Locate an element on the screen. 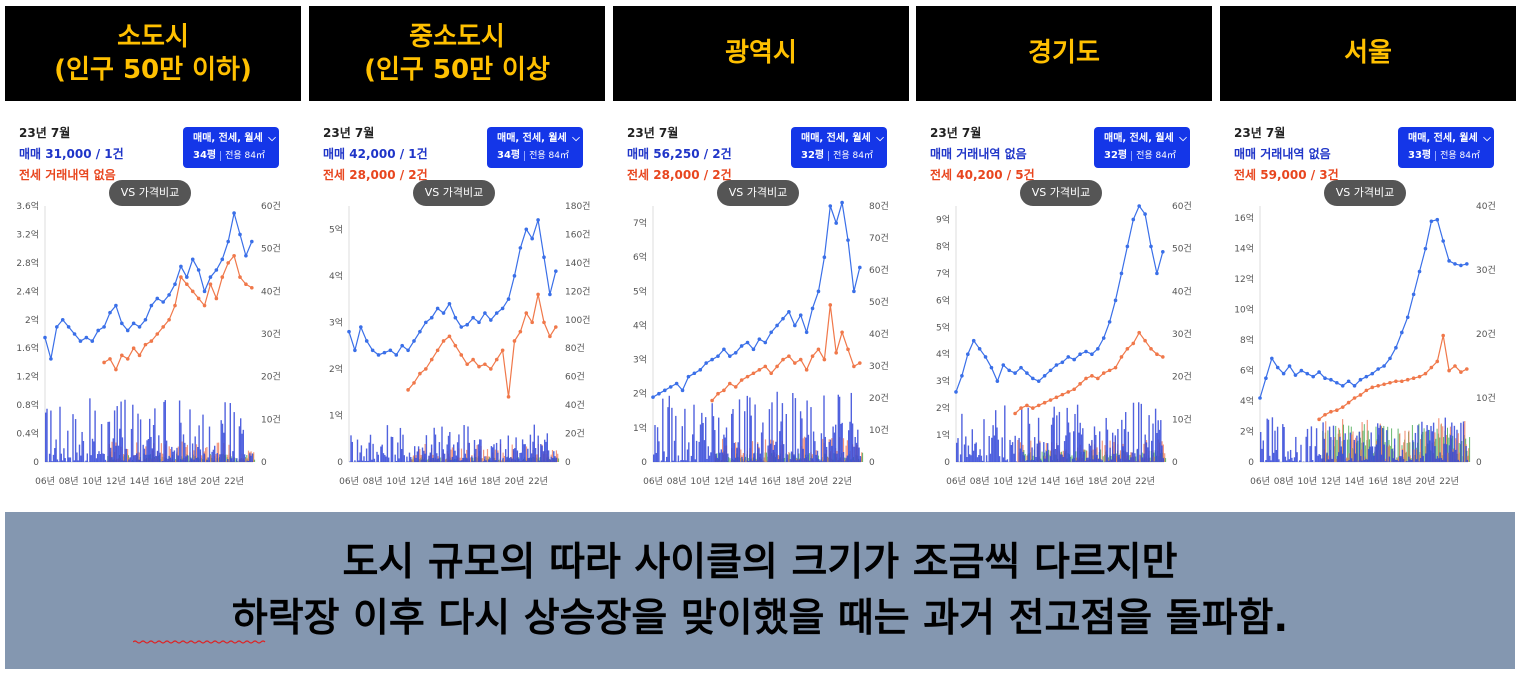 This screenshot has width=1520, height=675. x-tick-label: 06년 is located at coordinates (45, 481).